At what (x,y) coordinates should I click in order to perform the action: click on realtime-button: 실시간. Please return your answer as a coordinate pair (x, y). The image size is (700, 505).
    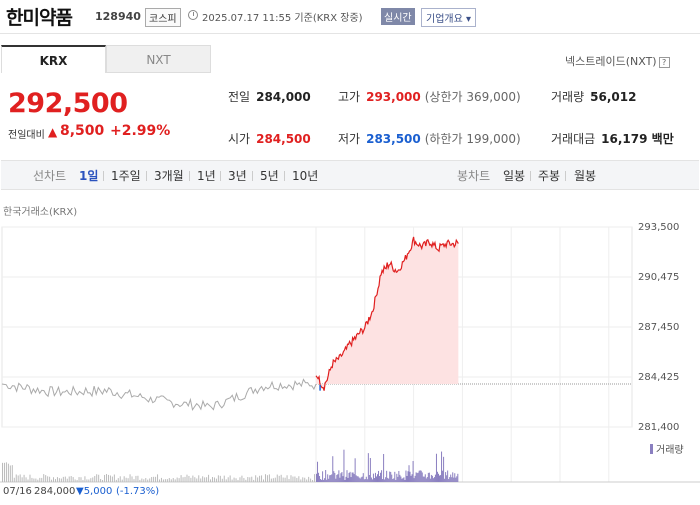
    Looking at the image, I should click on (398, 16).